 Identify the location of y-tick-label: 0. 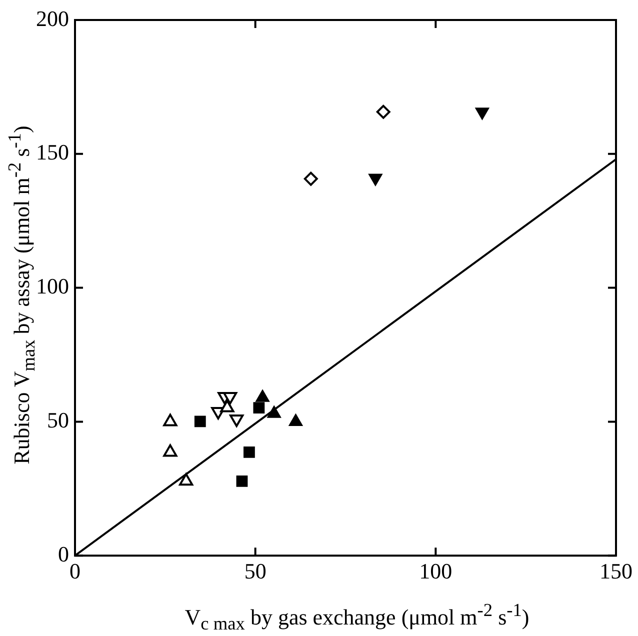
(63, 553).